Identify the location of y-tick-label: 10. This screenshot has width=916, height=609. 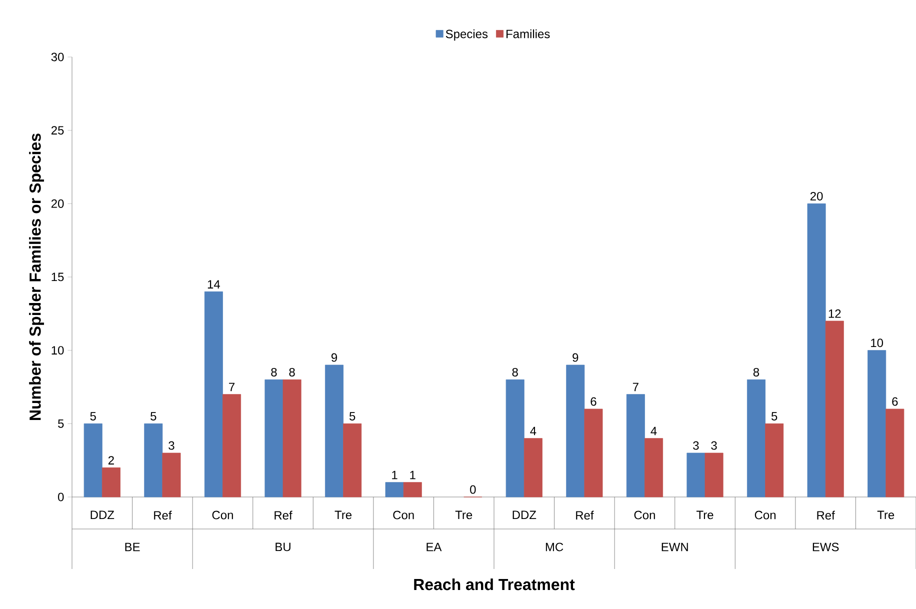
(58, 350).